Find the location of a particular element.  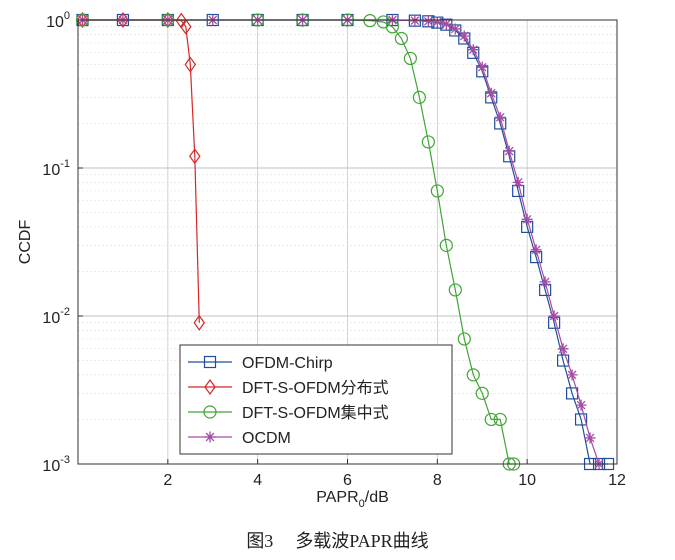

x-axis-label-subscript: 0 is located at coordinates (362, 504).